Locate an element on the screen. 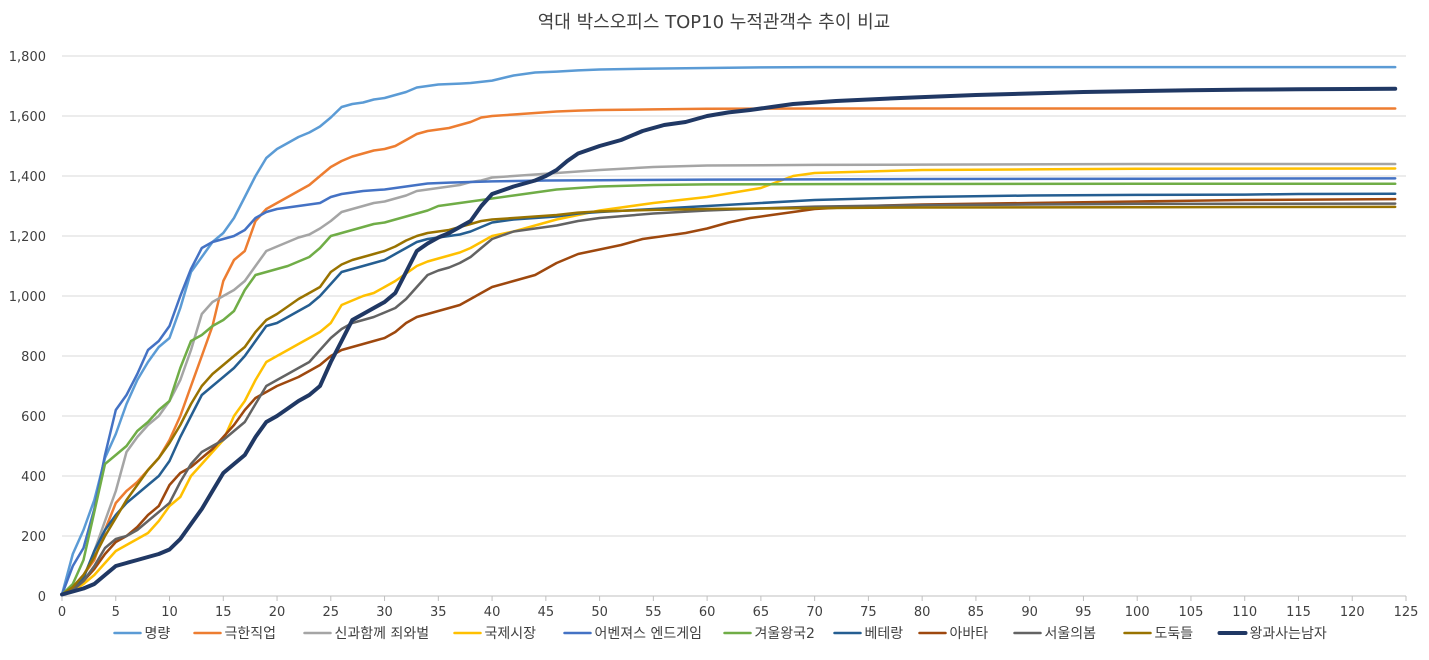  x-tick-label: 65 is located at coordinates (761, 612).